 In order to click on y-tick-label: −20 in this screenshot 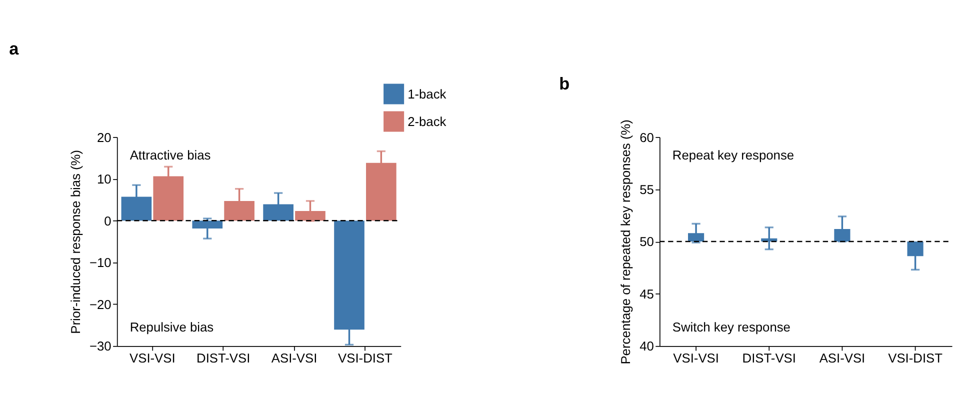, I will do `click(101, 304)`.